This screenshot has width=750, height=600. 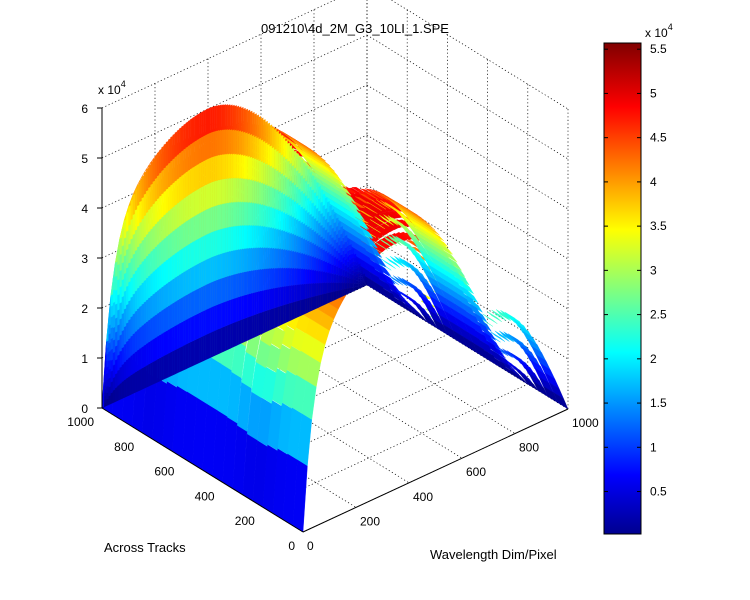 What do you see at coordinates (202, 470) in the screenshot?
I see `x-axis-line` at bounding box center [202, 470].